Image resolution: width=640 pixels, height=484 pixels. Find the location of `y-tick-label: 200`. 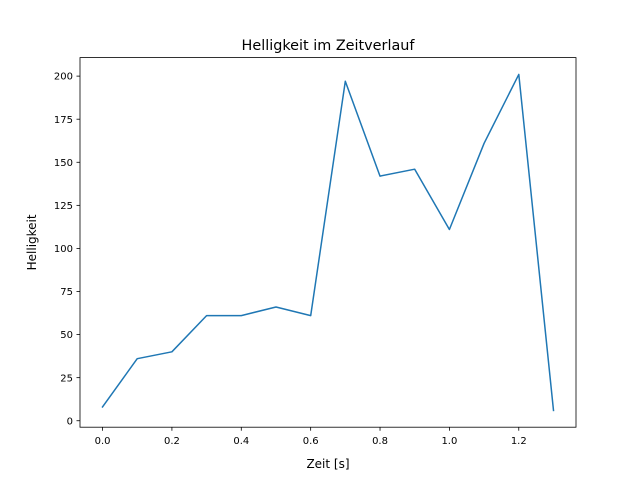

y-tick-label: 200 is located at coordinates (63, 77).